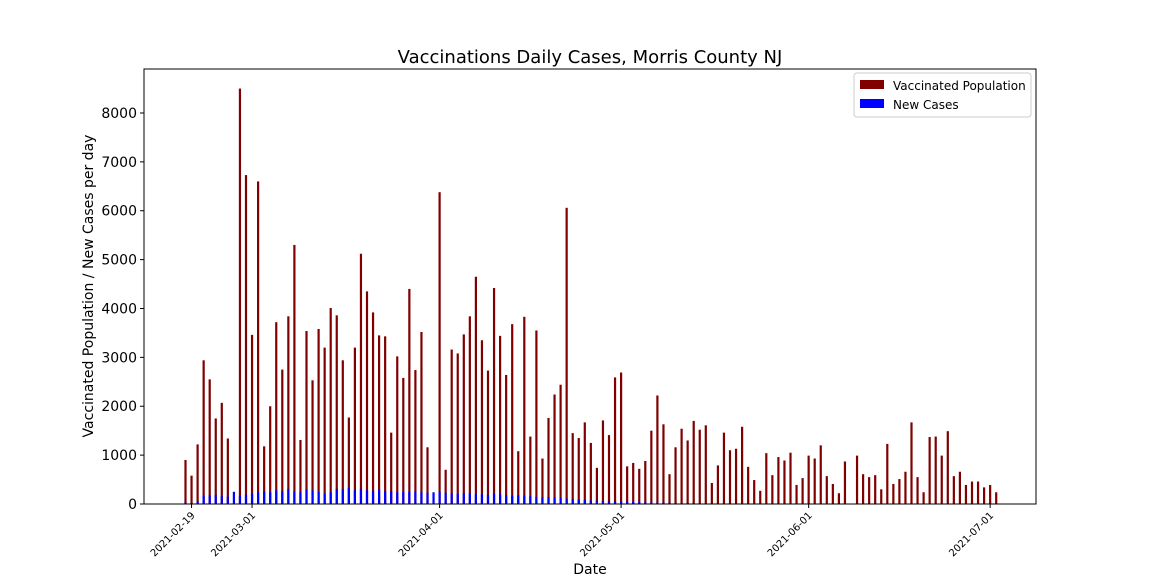  I want to click on y-tick-label: 8000, so click(119, 114).